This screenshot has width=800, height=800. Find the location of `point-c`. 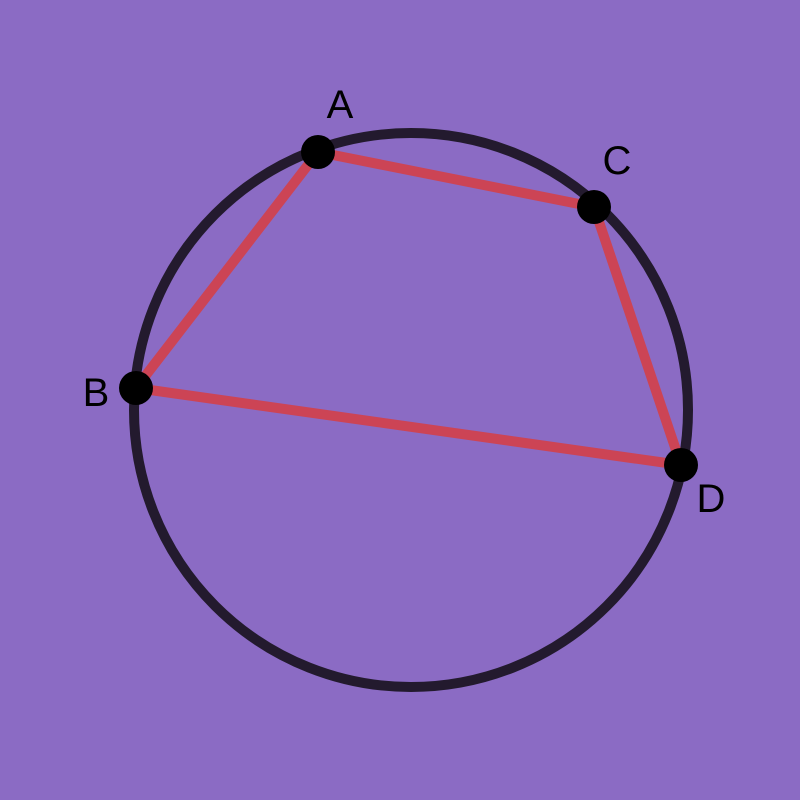

point-c is located at coordinates (594, 207).